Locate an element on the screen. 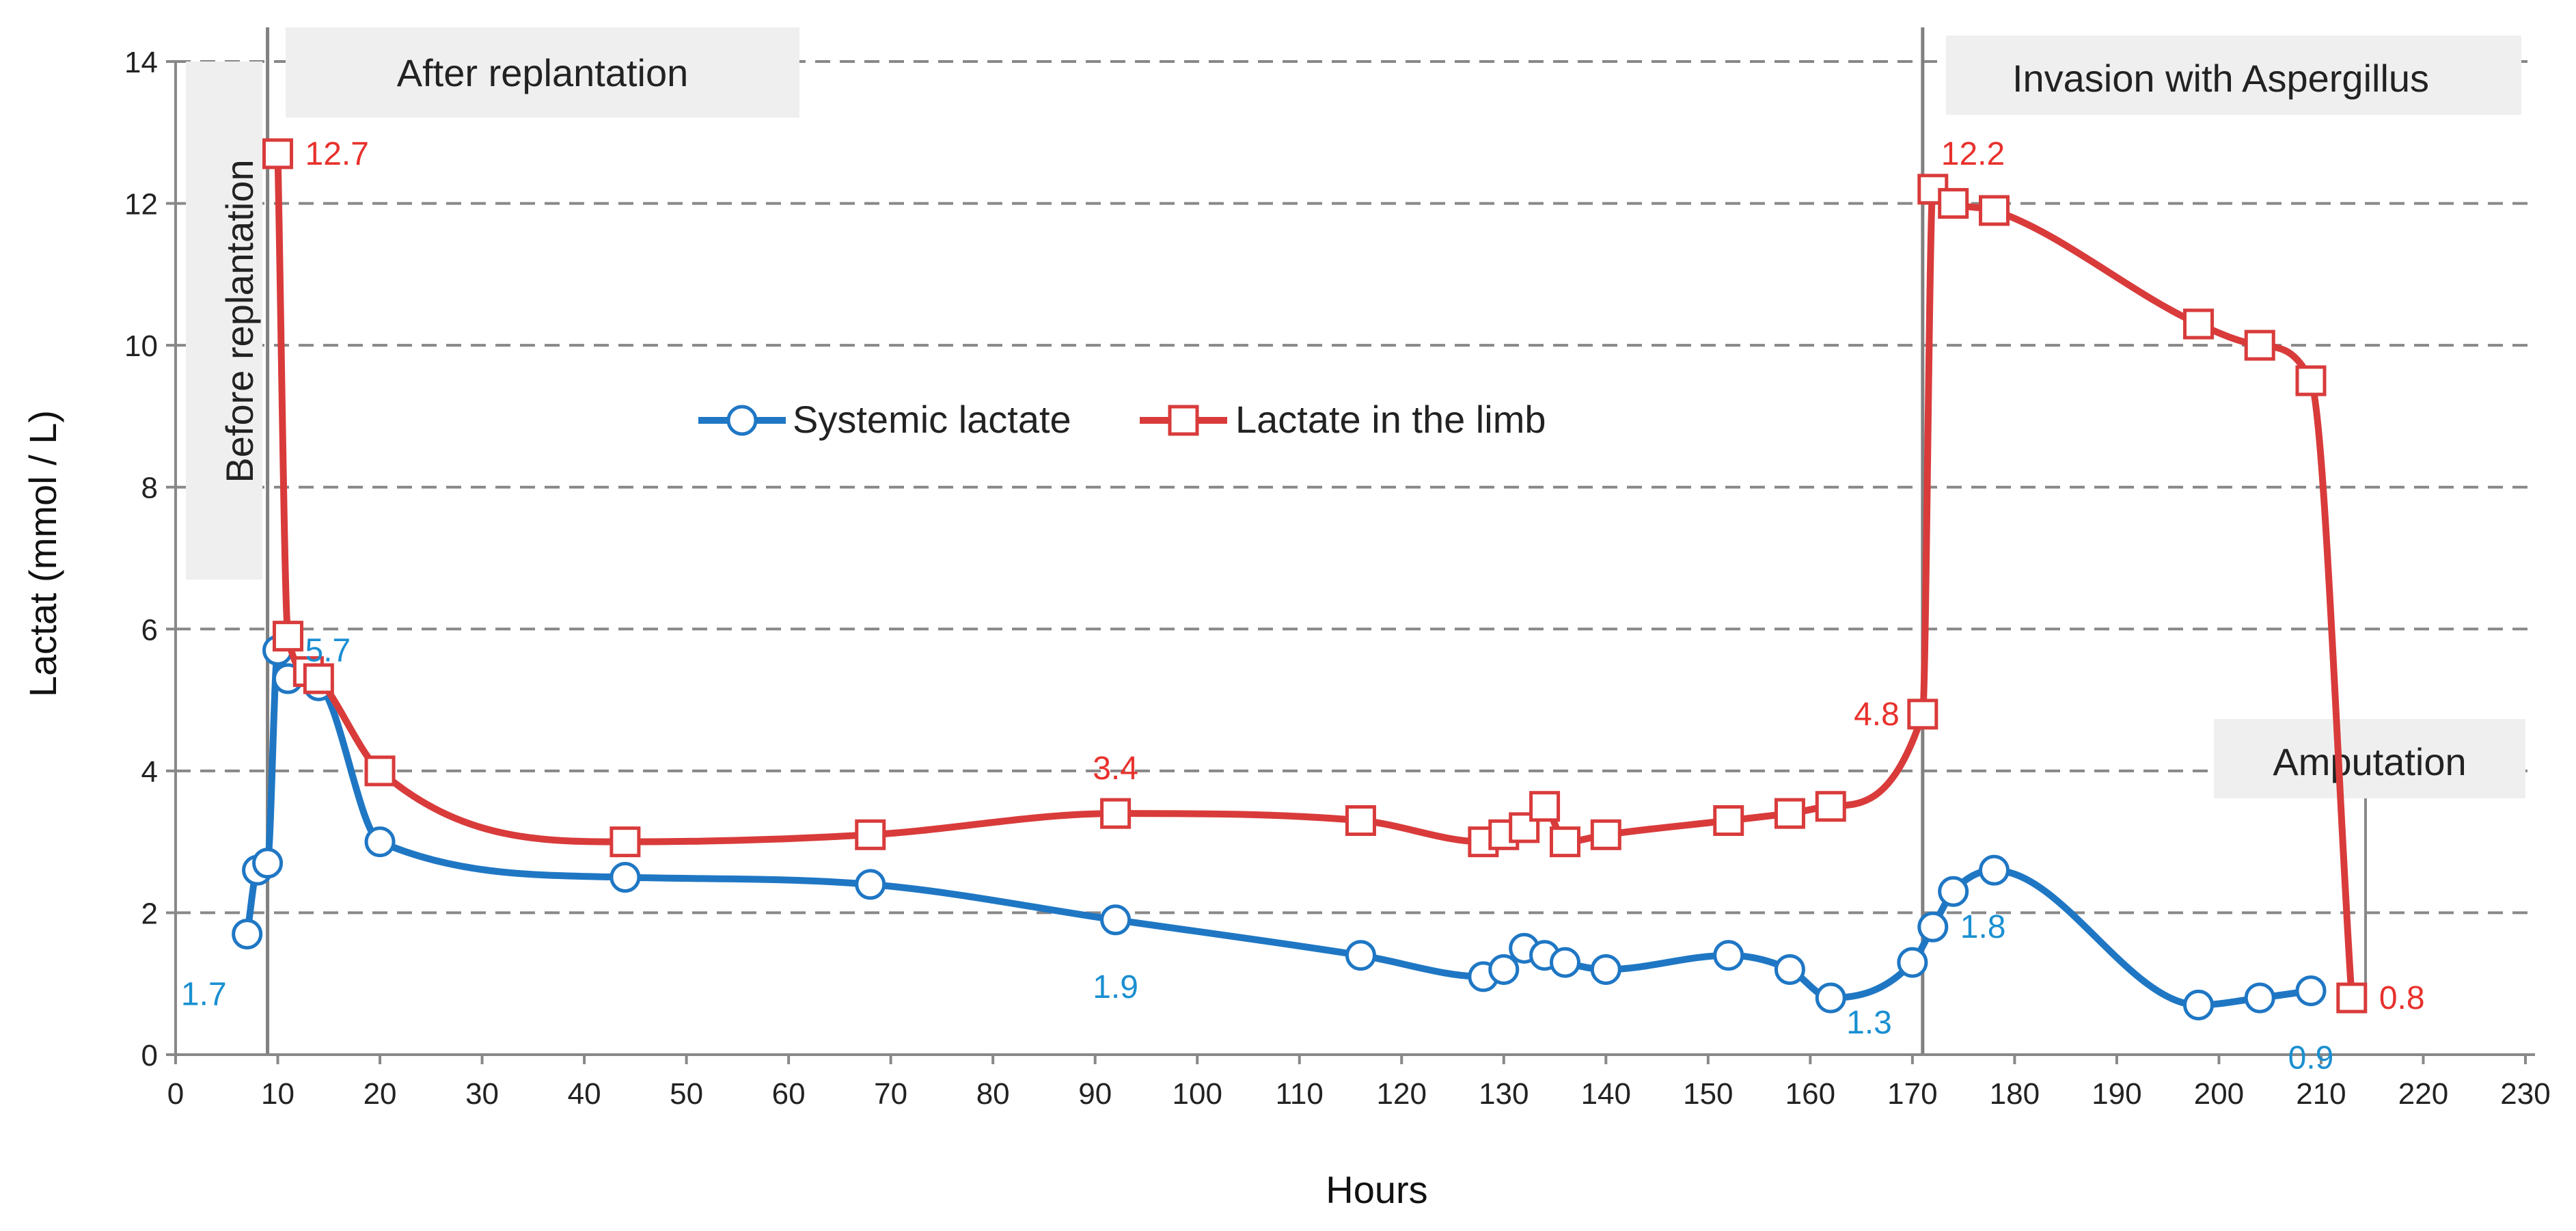 This screenshot has height=1231, width=2576. x-tick-label: 160 is located at coordinates (1810, 1094).